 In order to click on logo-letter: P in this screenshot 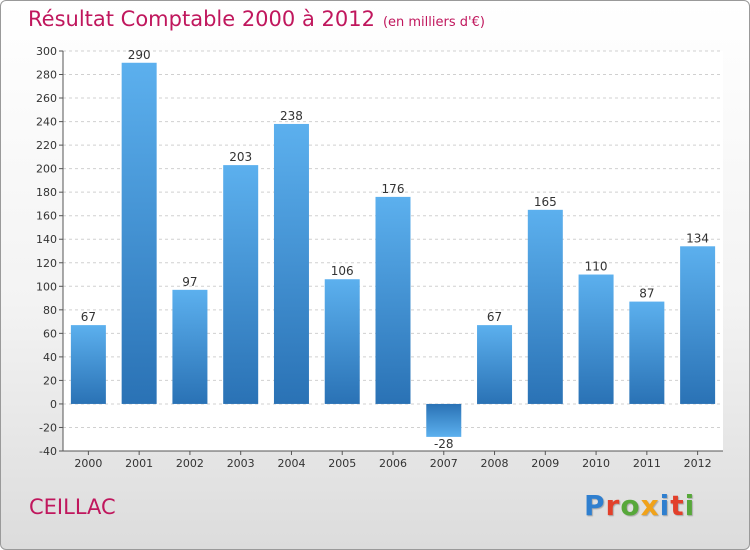, I will do `click(595, 505)`.